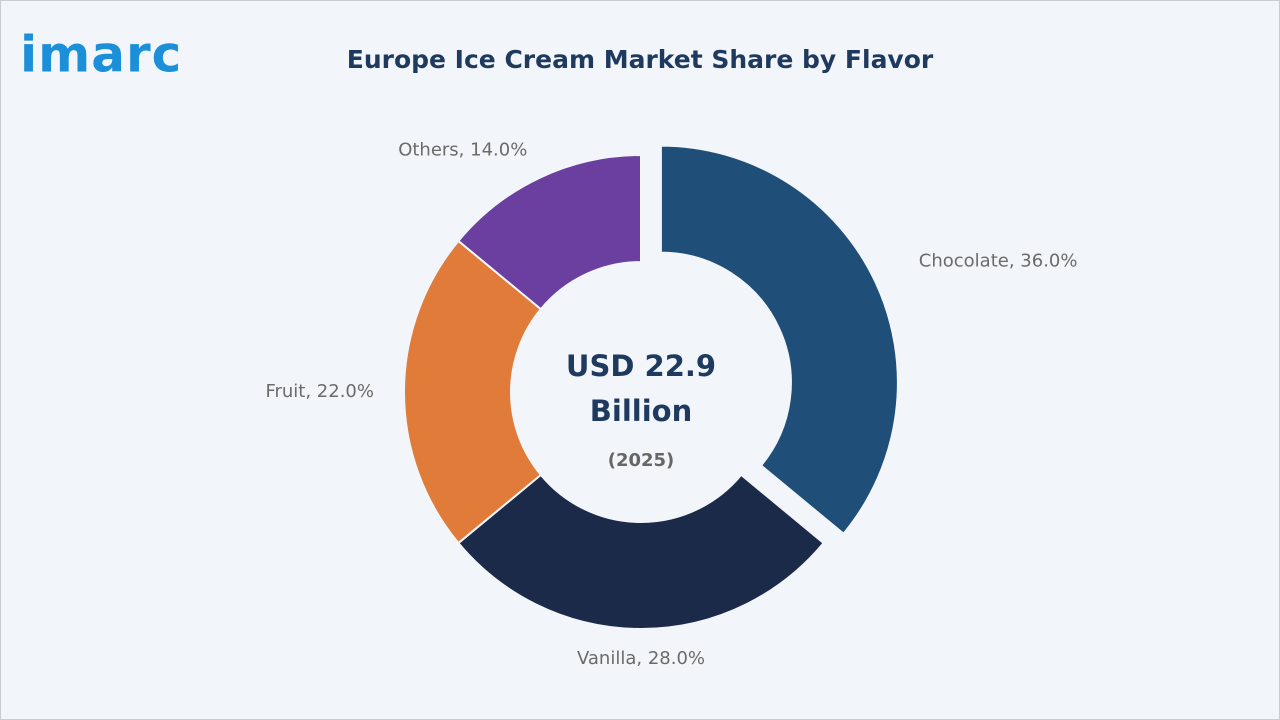 This screenshot has width=1280, height=720. I want to click on slice-label: Vanilla, 28.0%, so click(641, 658).